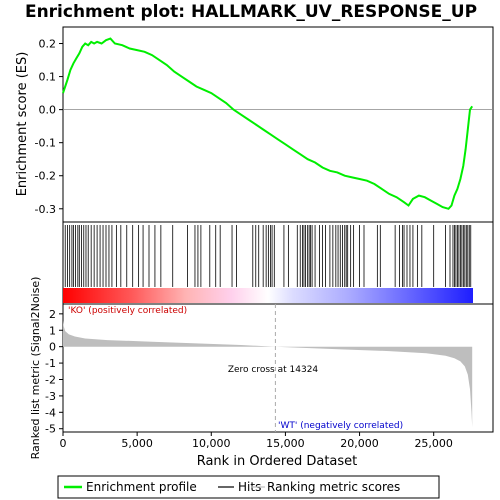 This screenshot has width=500, height=500. I want to click on hit-marks, so click(268, 256).